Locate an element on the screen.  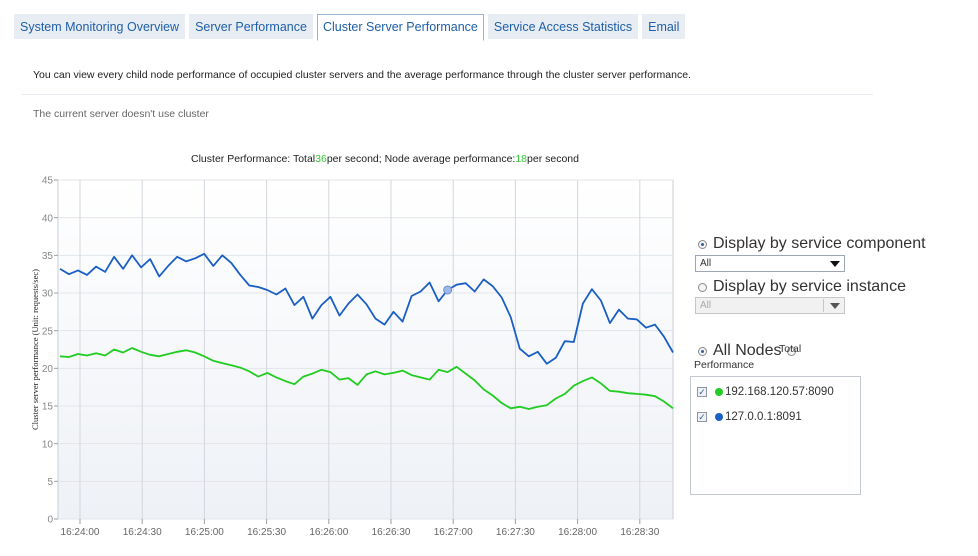
y-tick-label: 25 is located at coordinates (48, 331).